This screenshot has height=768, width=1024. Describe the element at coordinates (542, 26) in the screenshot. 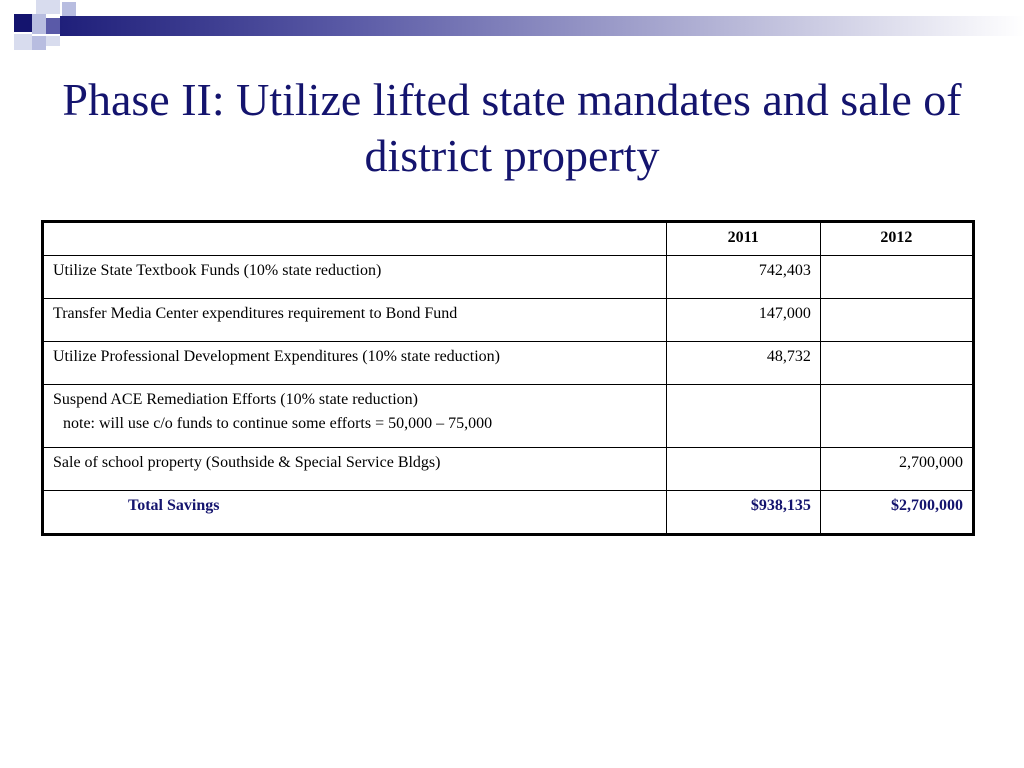

I see `header-gradient-bar` at that location.